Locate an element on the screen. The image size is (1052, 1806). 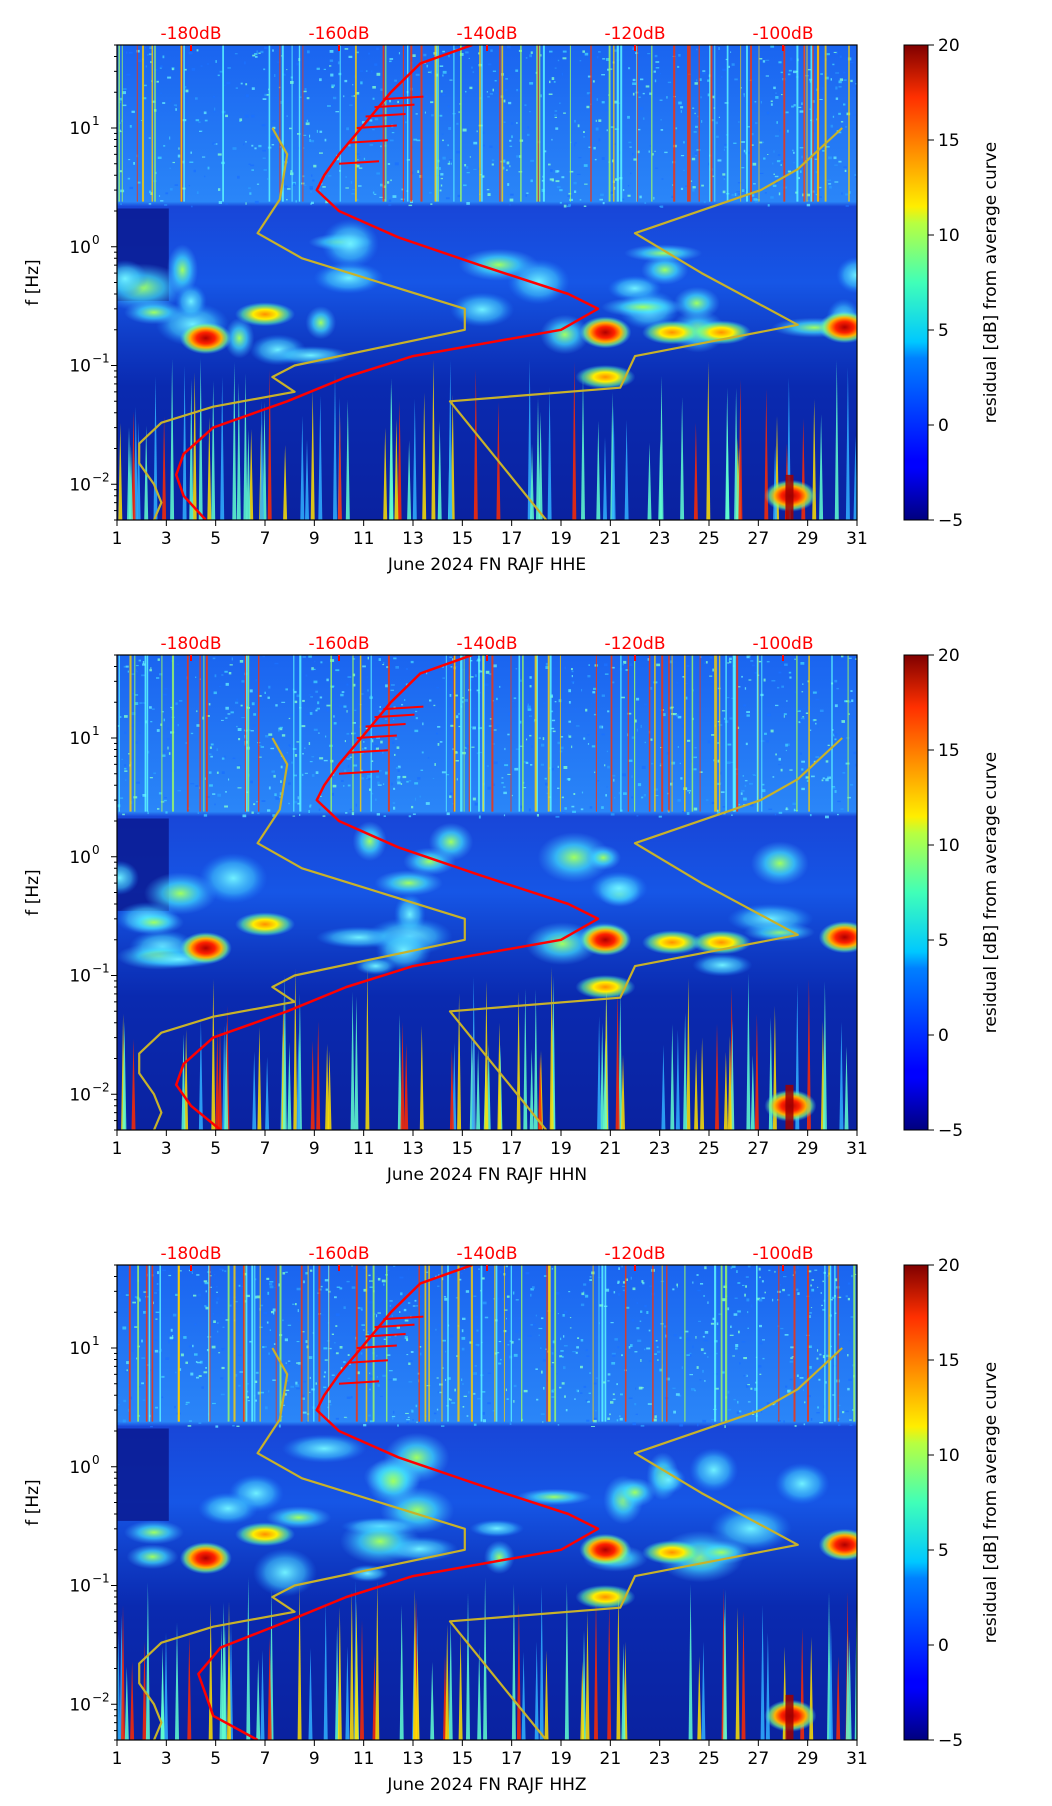
psd-spikes is located at coordinates (381, 740).